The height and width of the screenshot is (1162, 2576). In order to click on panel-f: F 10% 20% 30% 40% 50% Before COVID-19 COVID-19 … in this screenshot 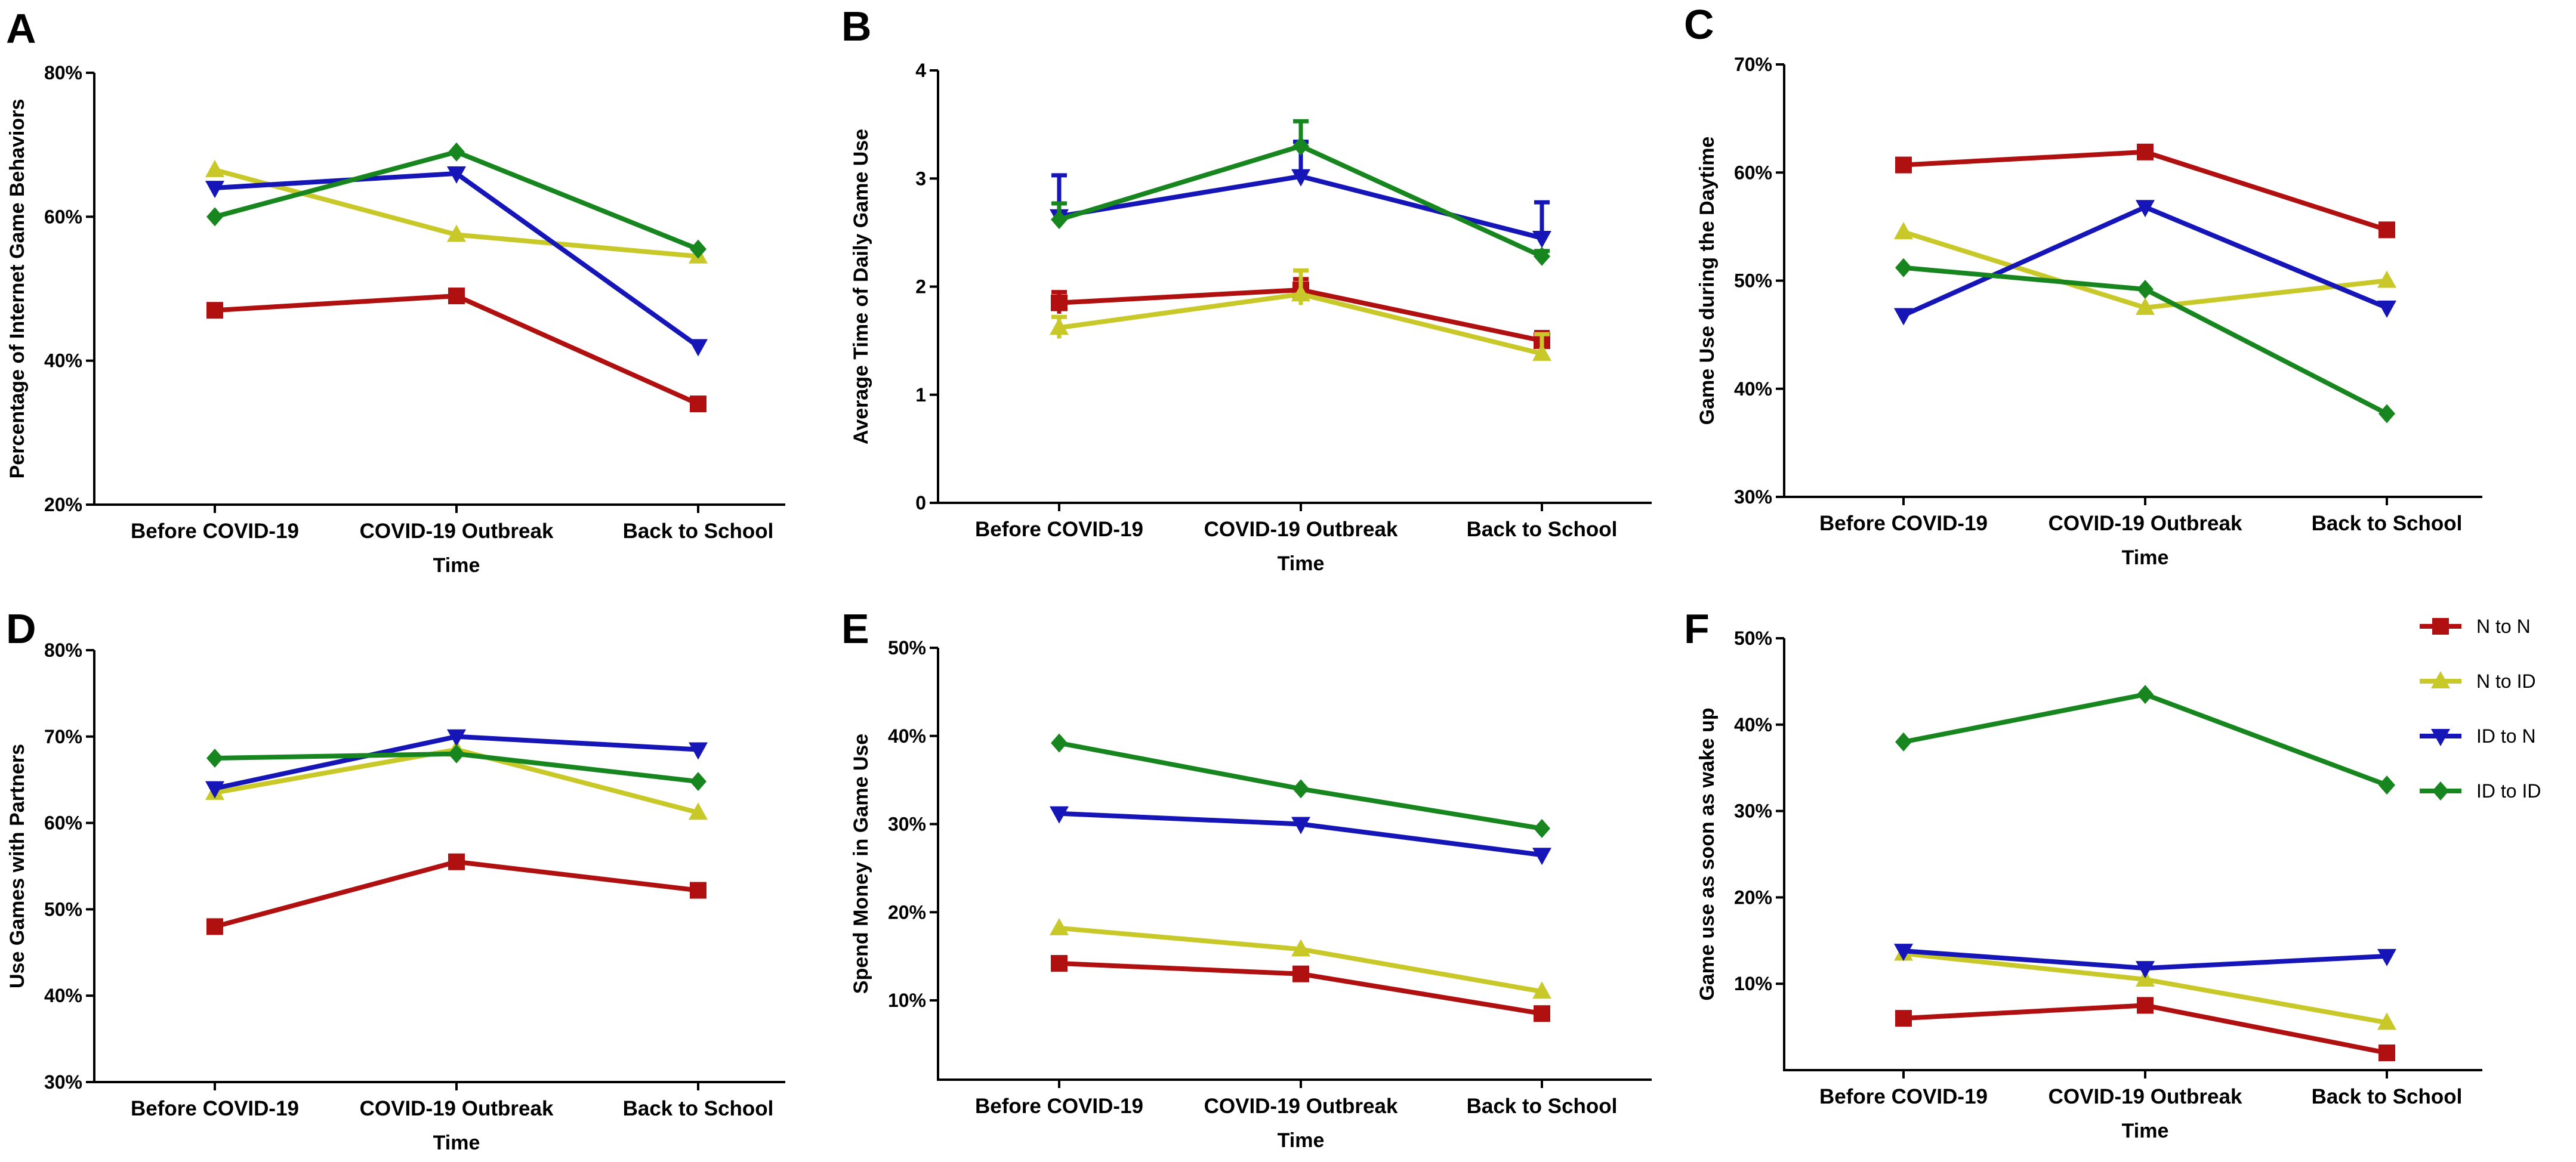, I will do `click(2083, 874)`.